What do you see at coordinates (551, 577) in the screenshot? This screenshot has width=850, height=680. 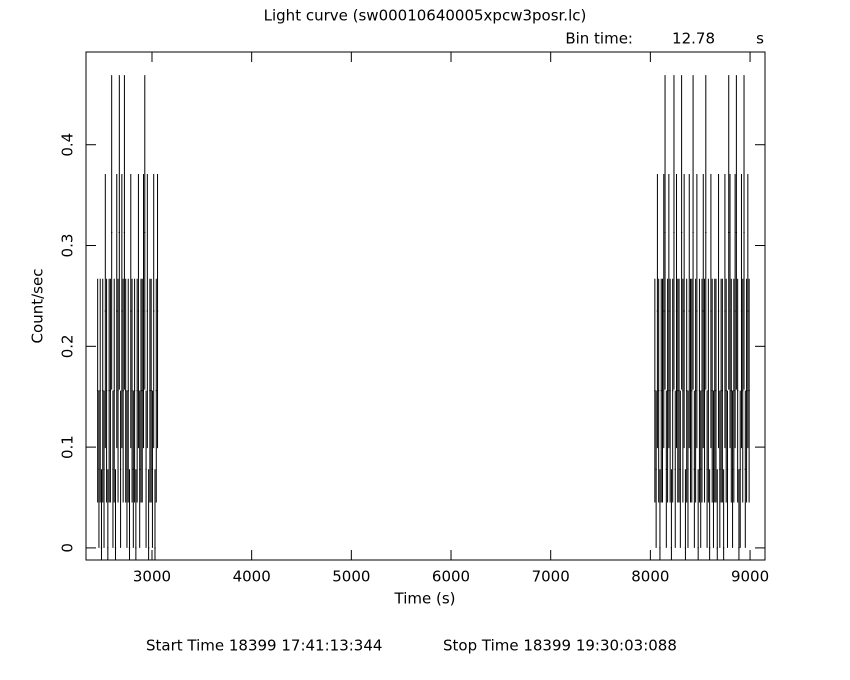 I see `x-tick-label: 7000` at bounding box center [551, 577].